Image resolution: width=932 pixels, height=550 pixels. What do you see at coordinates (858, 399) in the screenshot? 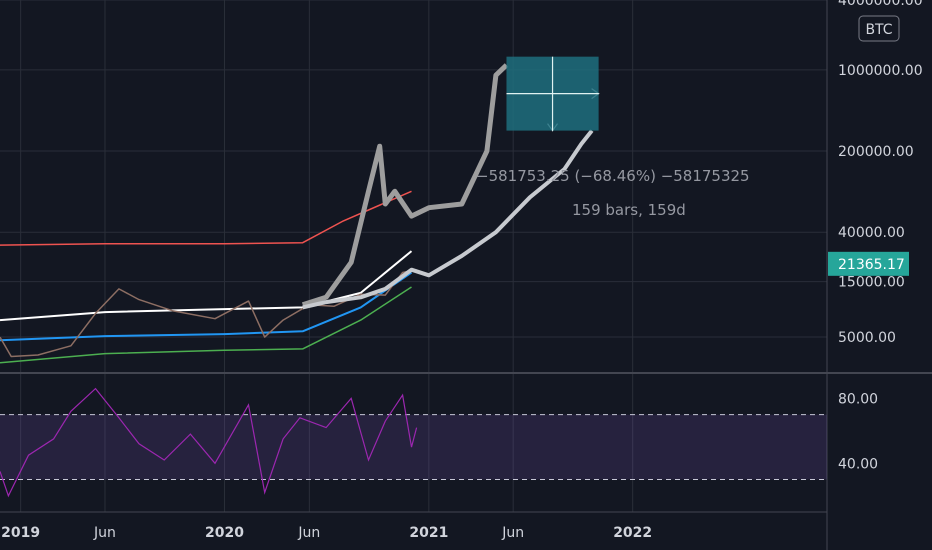
I see `rsi-tick-0: 80.00` at bounding box center [858, 399].